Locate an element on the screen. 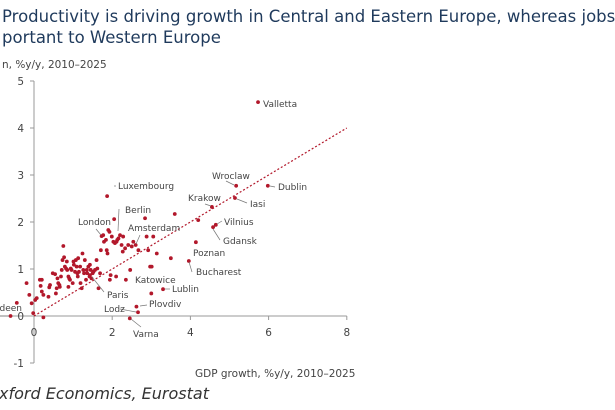 The image size is (615, 410). leader-line-berlin is located at coordinates (118, 220).